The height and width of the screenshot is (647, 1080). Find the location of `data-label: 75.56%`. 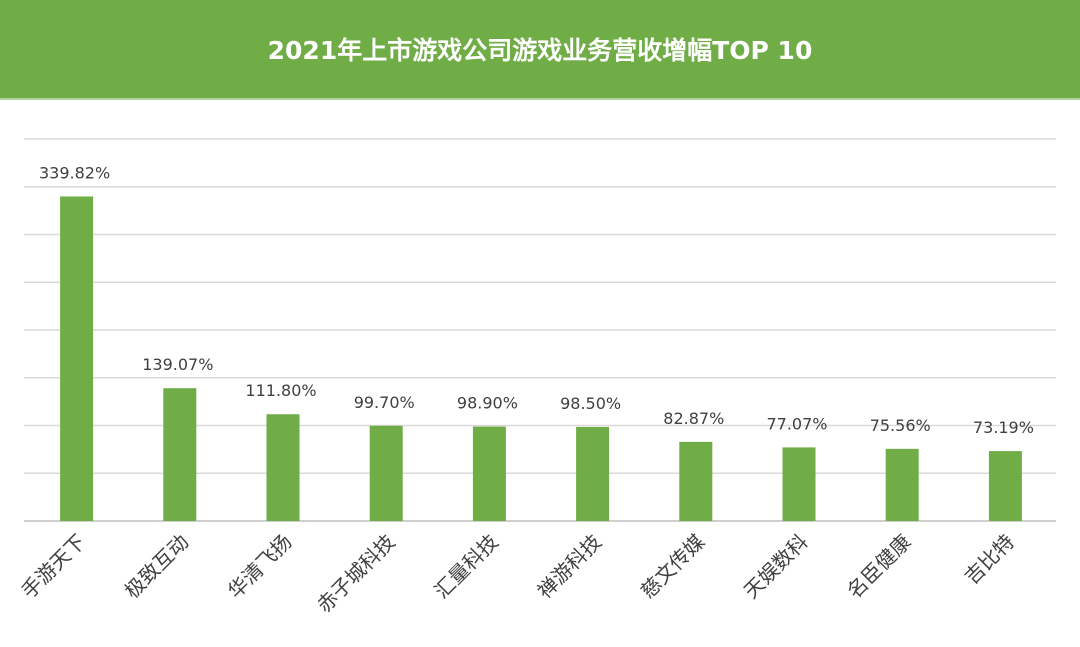

data-label: 75.56% is located at coordinates (900, 425).